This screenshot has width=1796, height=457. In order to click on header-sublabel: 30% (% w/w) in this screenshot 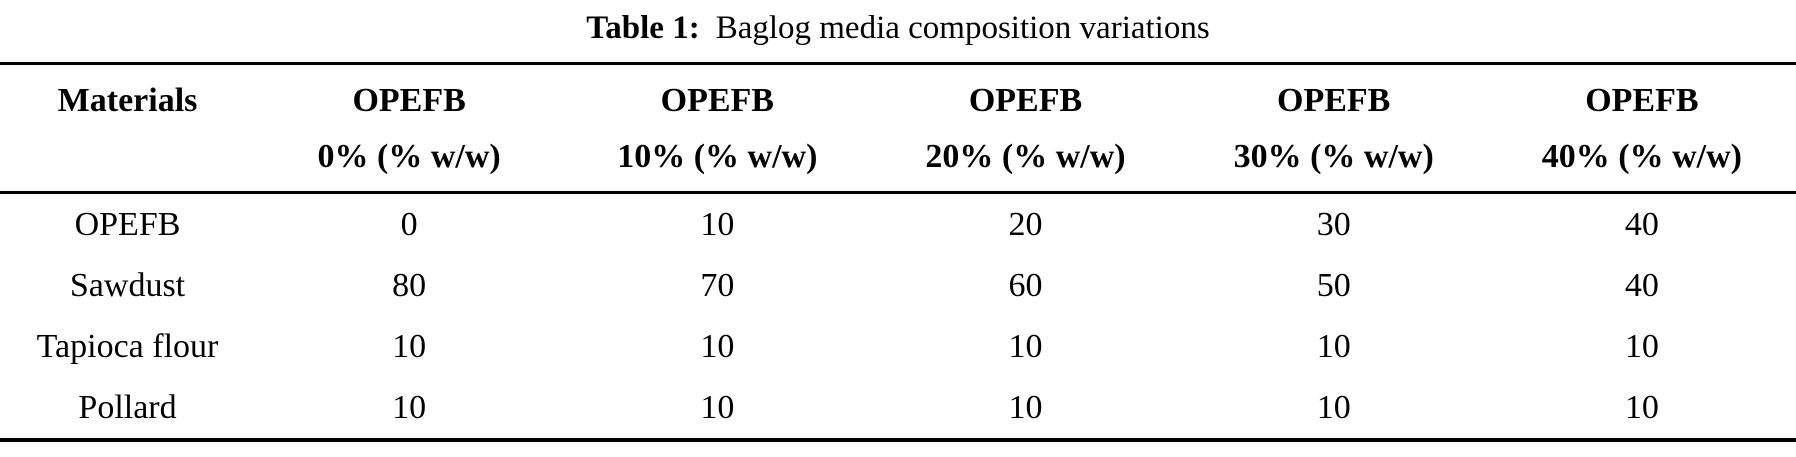, I will do `click(1333, 156)`.